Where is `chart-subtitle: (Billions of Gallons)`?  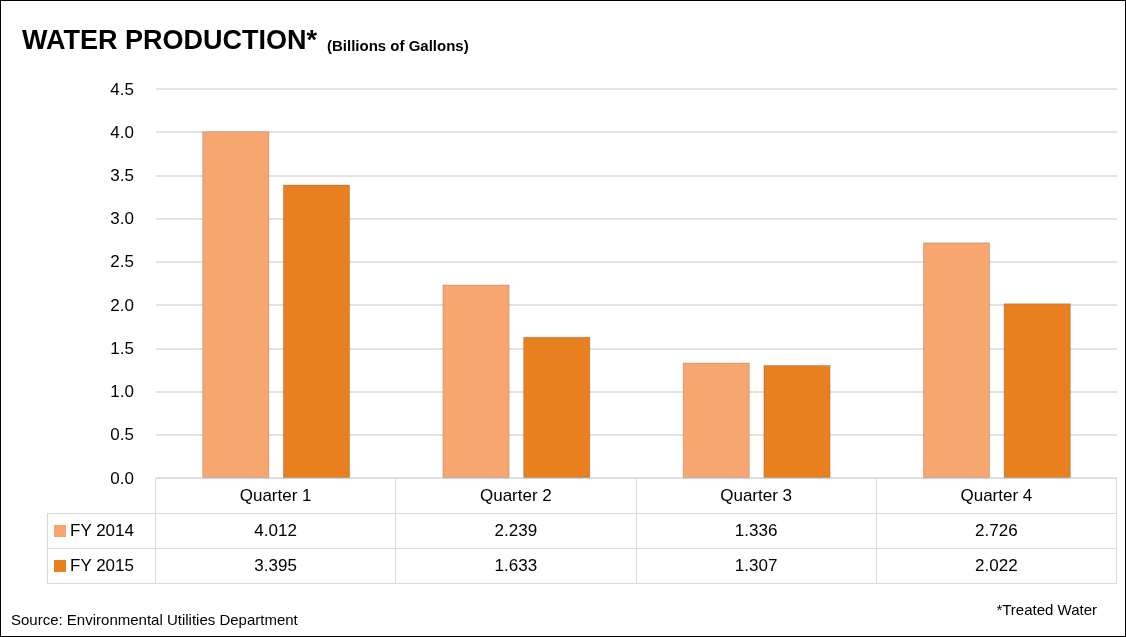 chart-subtitle: (Billions of Gallons) is located at coordinates (398, 45).